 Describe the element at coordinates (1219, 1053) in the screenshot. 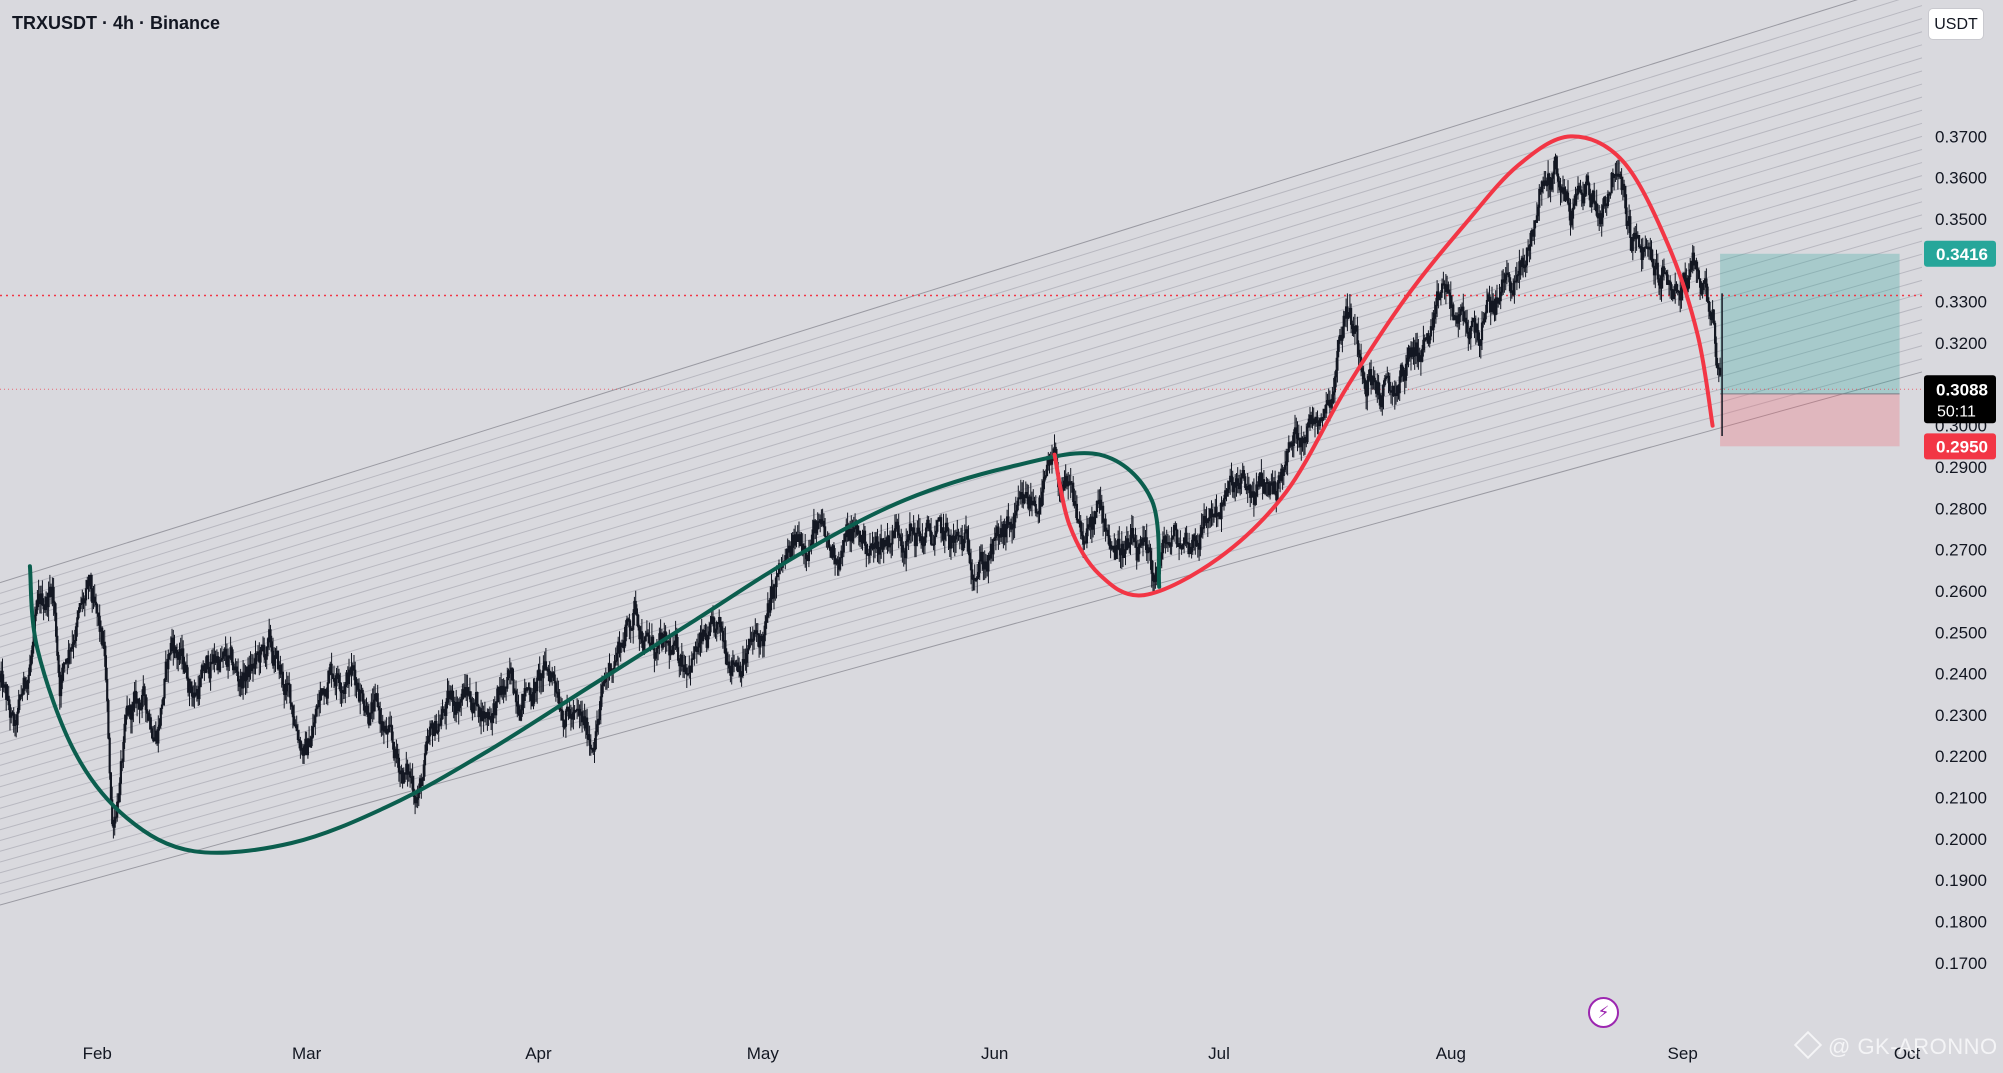

I see `time-tick-label: Jul` at that location.